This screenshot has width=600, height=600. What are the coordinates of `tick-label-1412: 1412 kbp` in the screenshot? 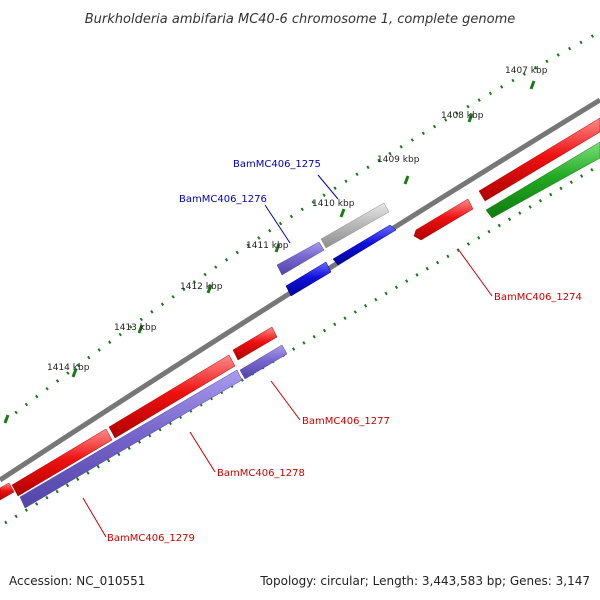 It's located at (201, 287).